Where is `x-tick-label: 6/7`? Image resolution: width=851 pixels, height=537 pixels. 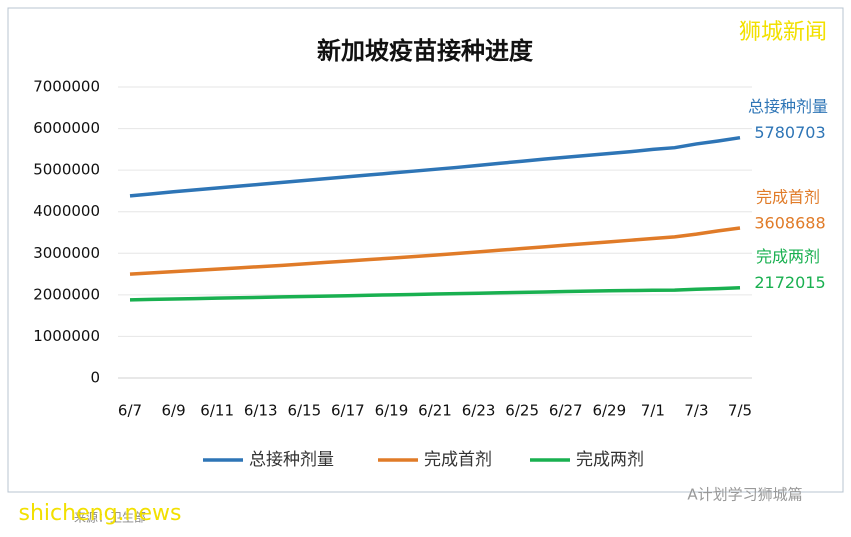
x-tick-label: 6/7 is located at coordinates (130, 411).